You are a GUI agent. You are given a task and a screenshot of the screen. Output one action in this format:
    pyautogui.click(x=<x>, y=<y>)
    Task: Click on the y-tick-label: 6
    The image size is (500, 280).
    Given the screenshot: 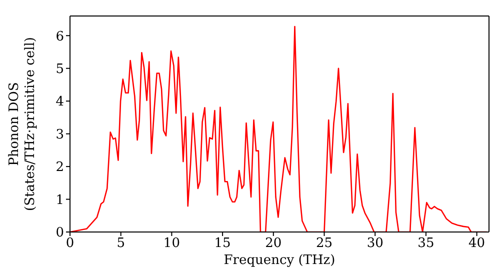 What is the action you would take?
    pyautogui.click(x=60, y=36)
    